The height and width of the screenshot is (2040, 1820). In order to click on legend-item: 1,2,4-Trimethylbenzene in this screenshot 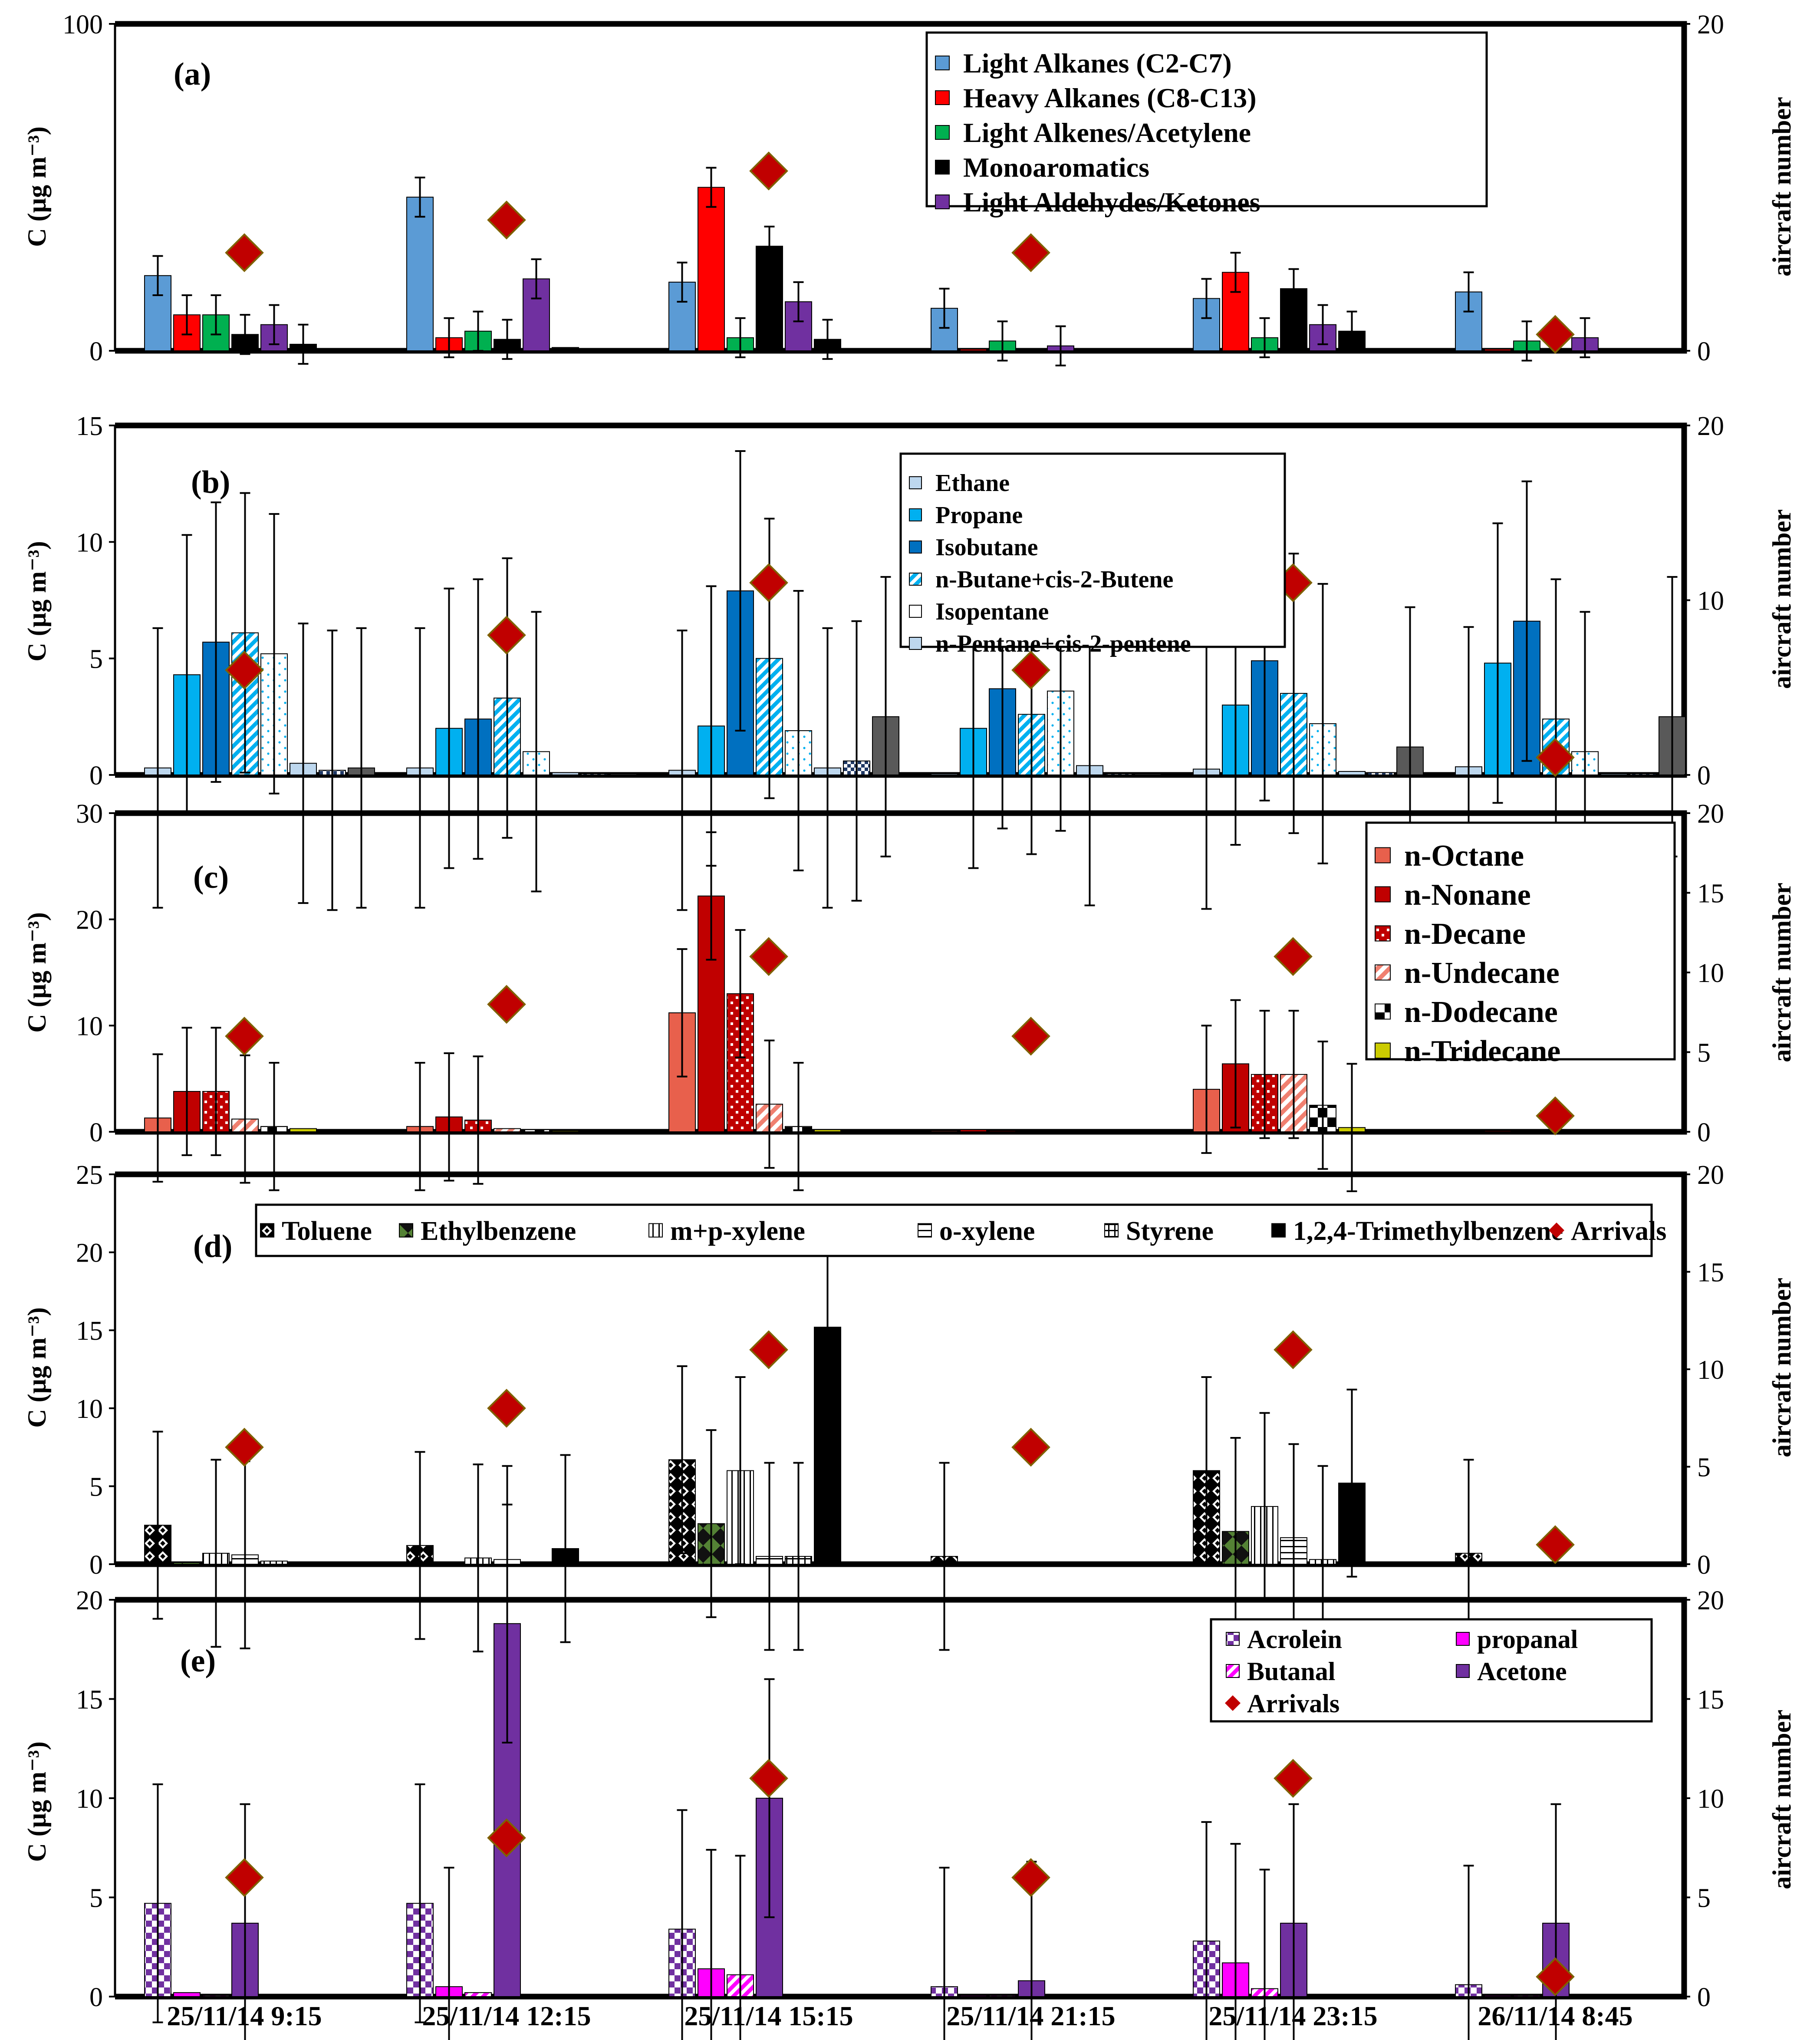, I will do `click(1428, 1231)`.